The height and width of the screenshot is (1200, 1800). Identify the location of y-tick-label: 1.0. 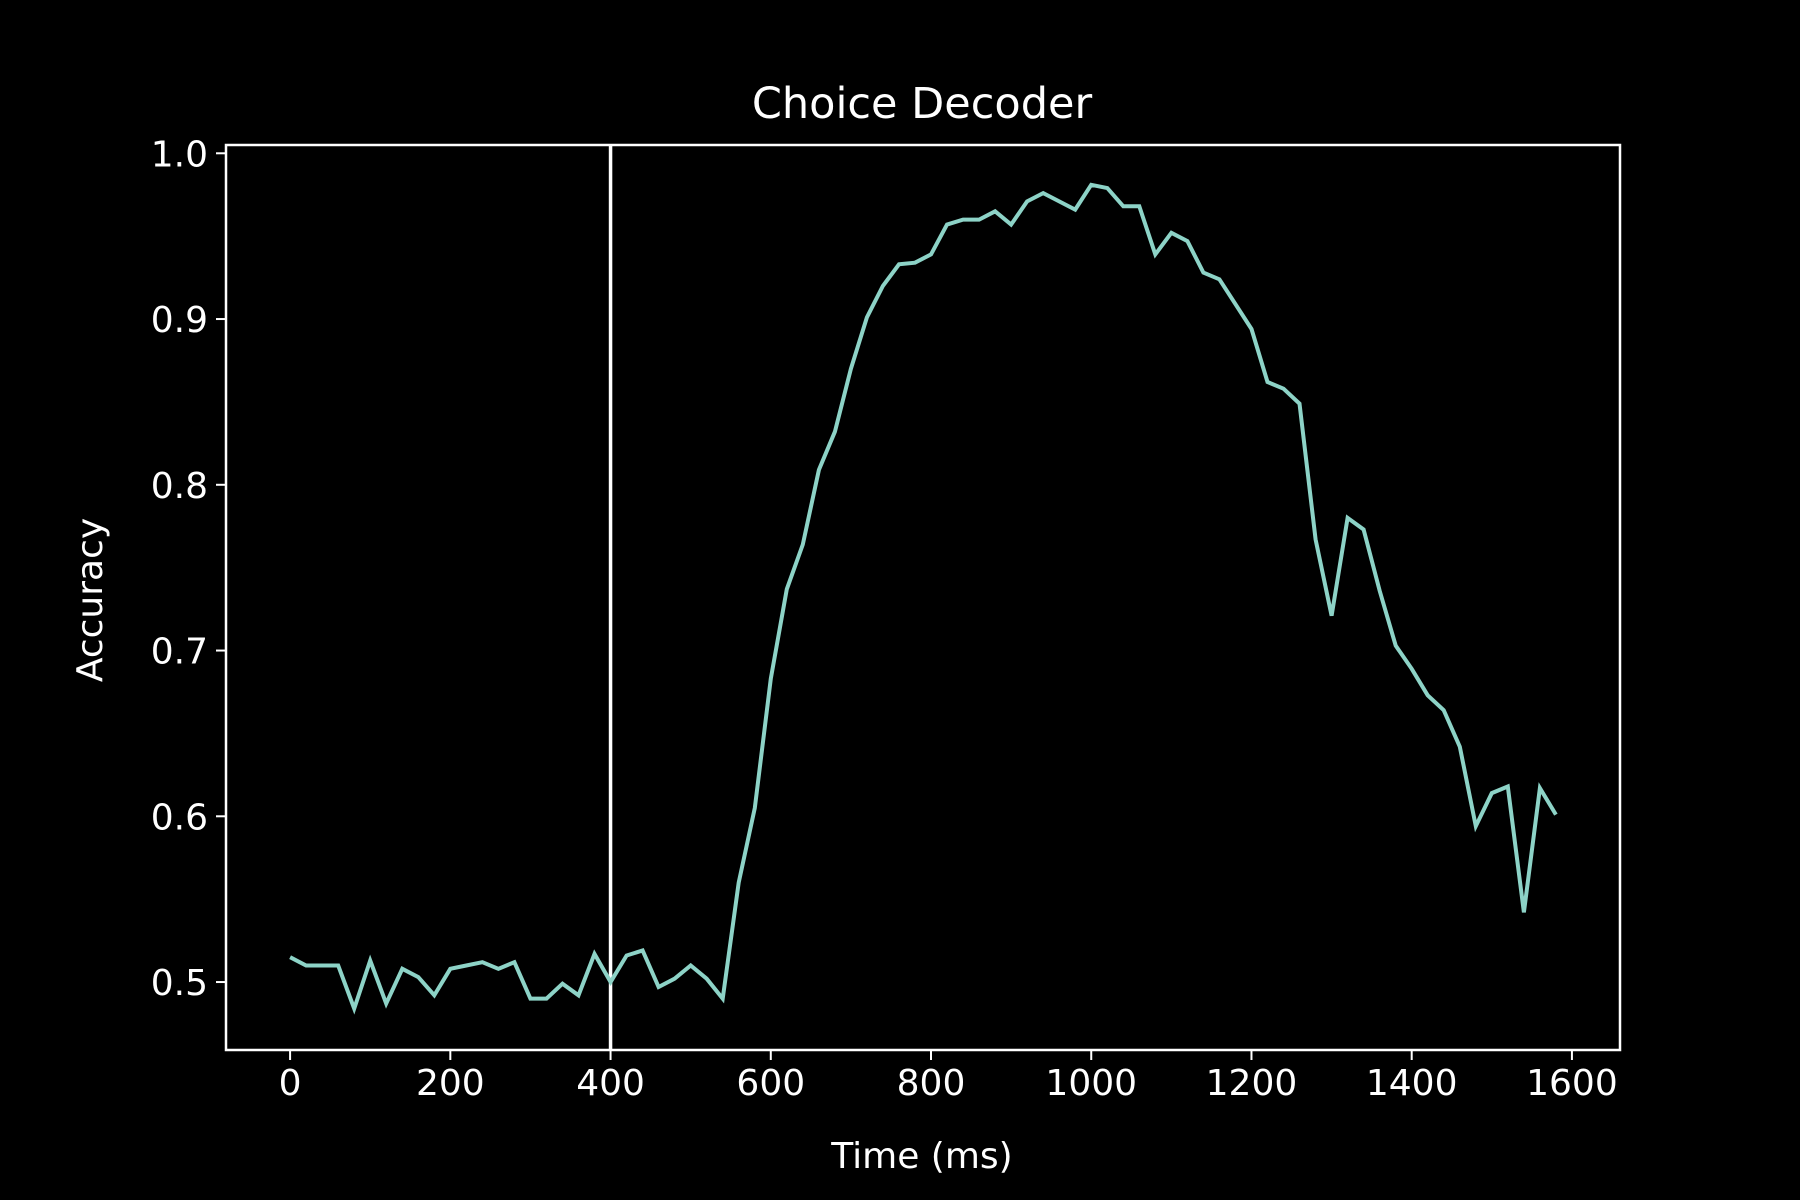
(179, 154).